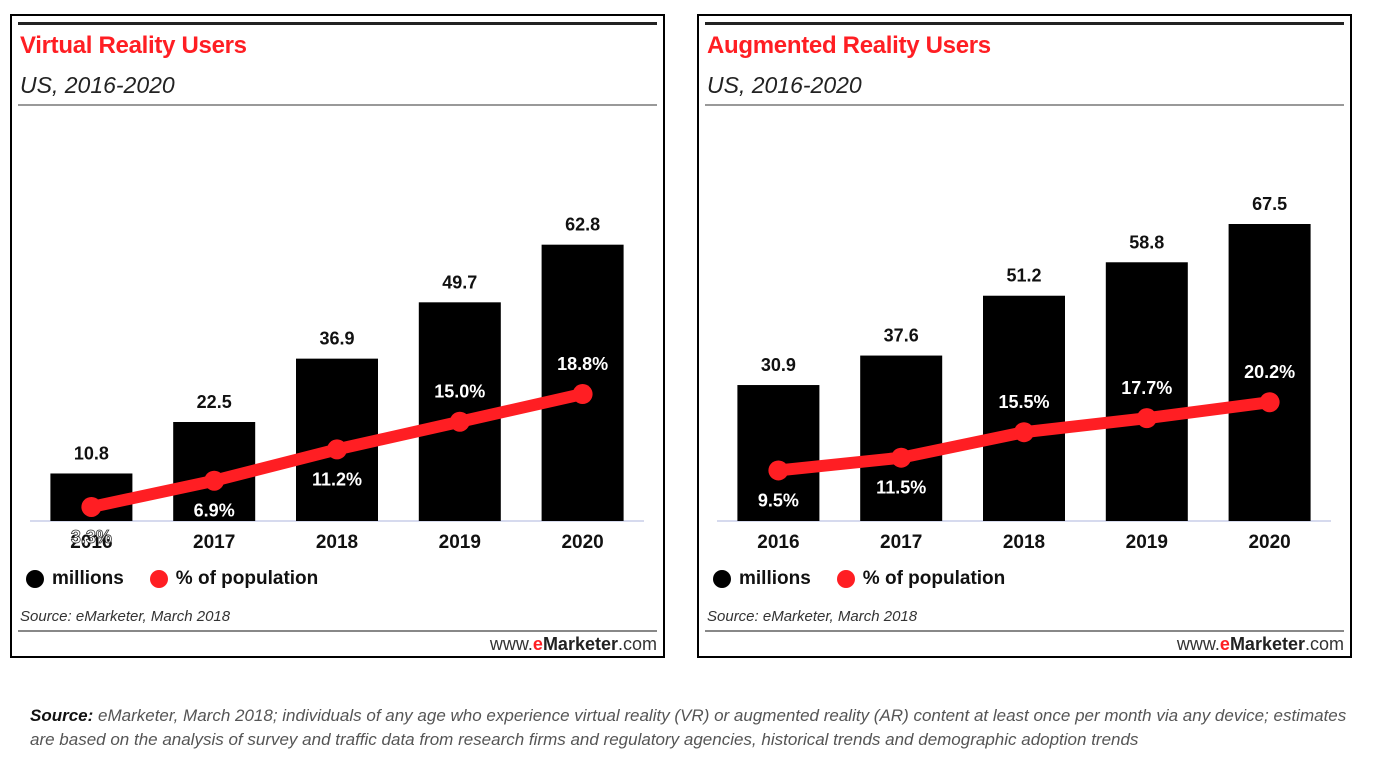 Image resolution: width=1377 pixels, height=775 pixels. What do you see at coordinates (91, 537) in the screenshot?
I see `percent-label-2016: 3.3%` at bounding box center [91, 537].